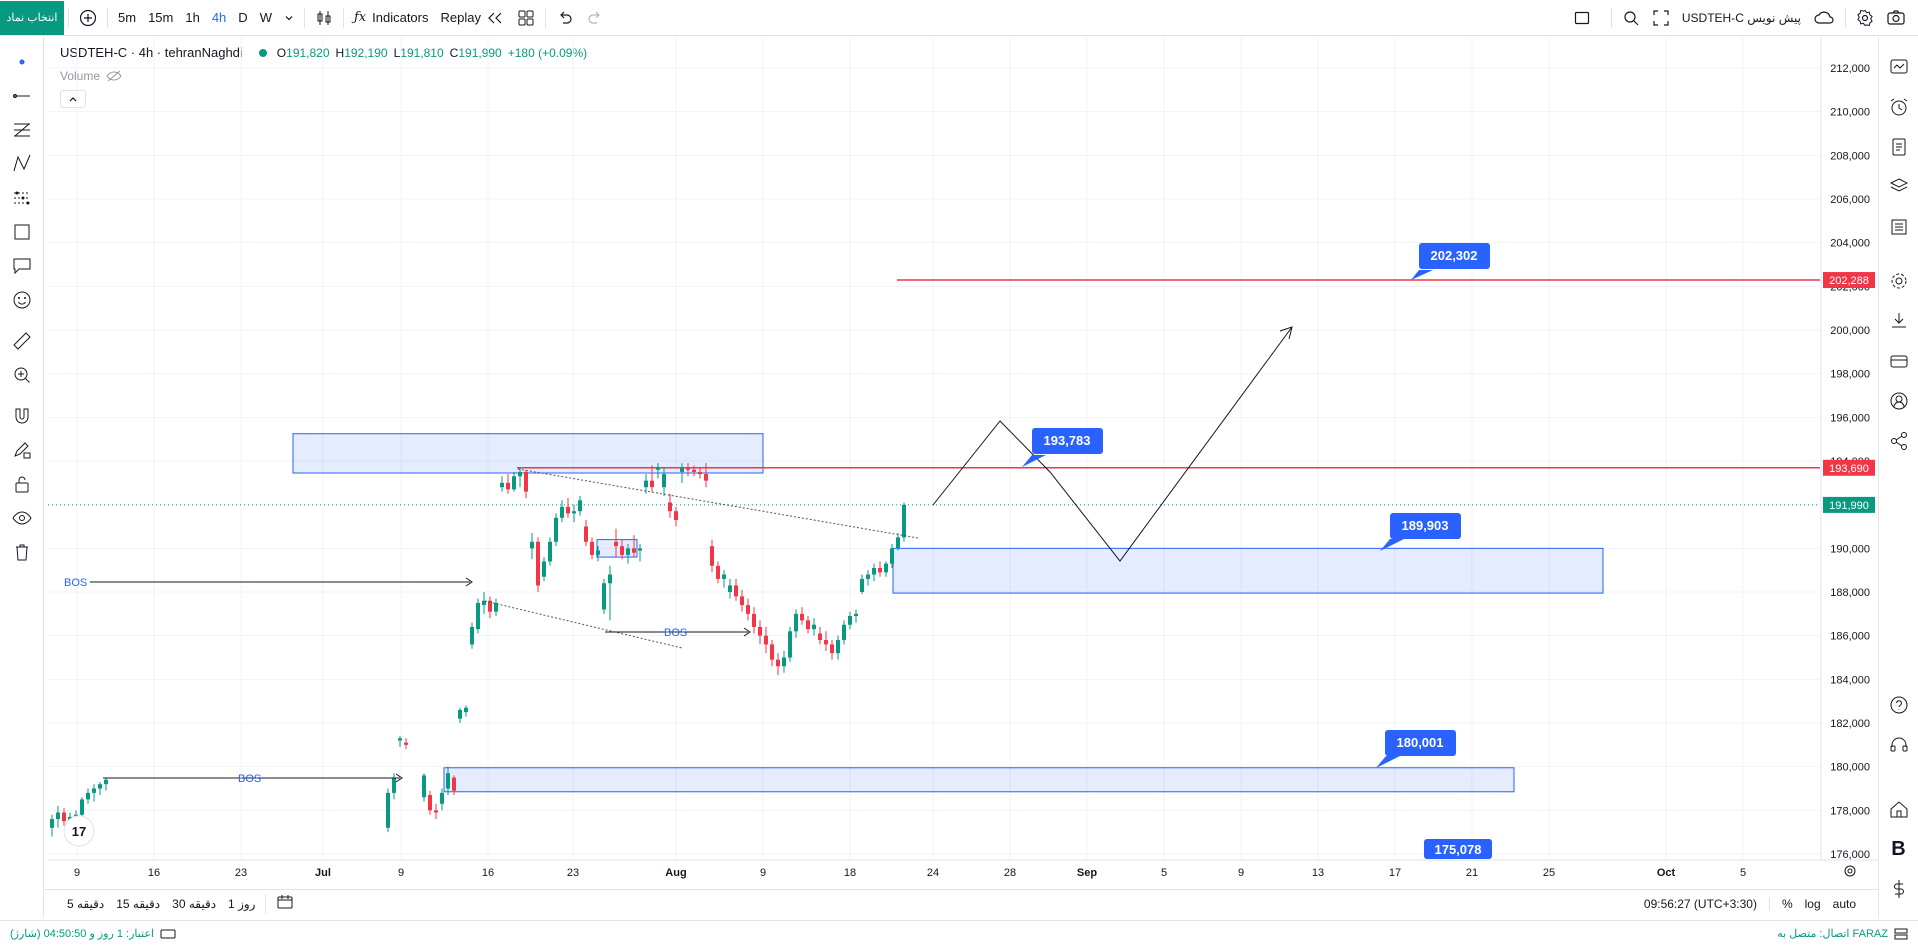 The image size is (1918, 946). What do you see at coordinates (1898, 848) in the screenshot?
I see `bold-b-icon: B` at bounding box center [1898, 848].